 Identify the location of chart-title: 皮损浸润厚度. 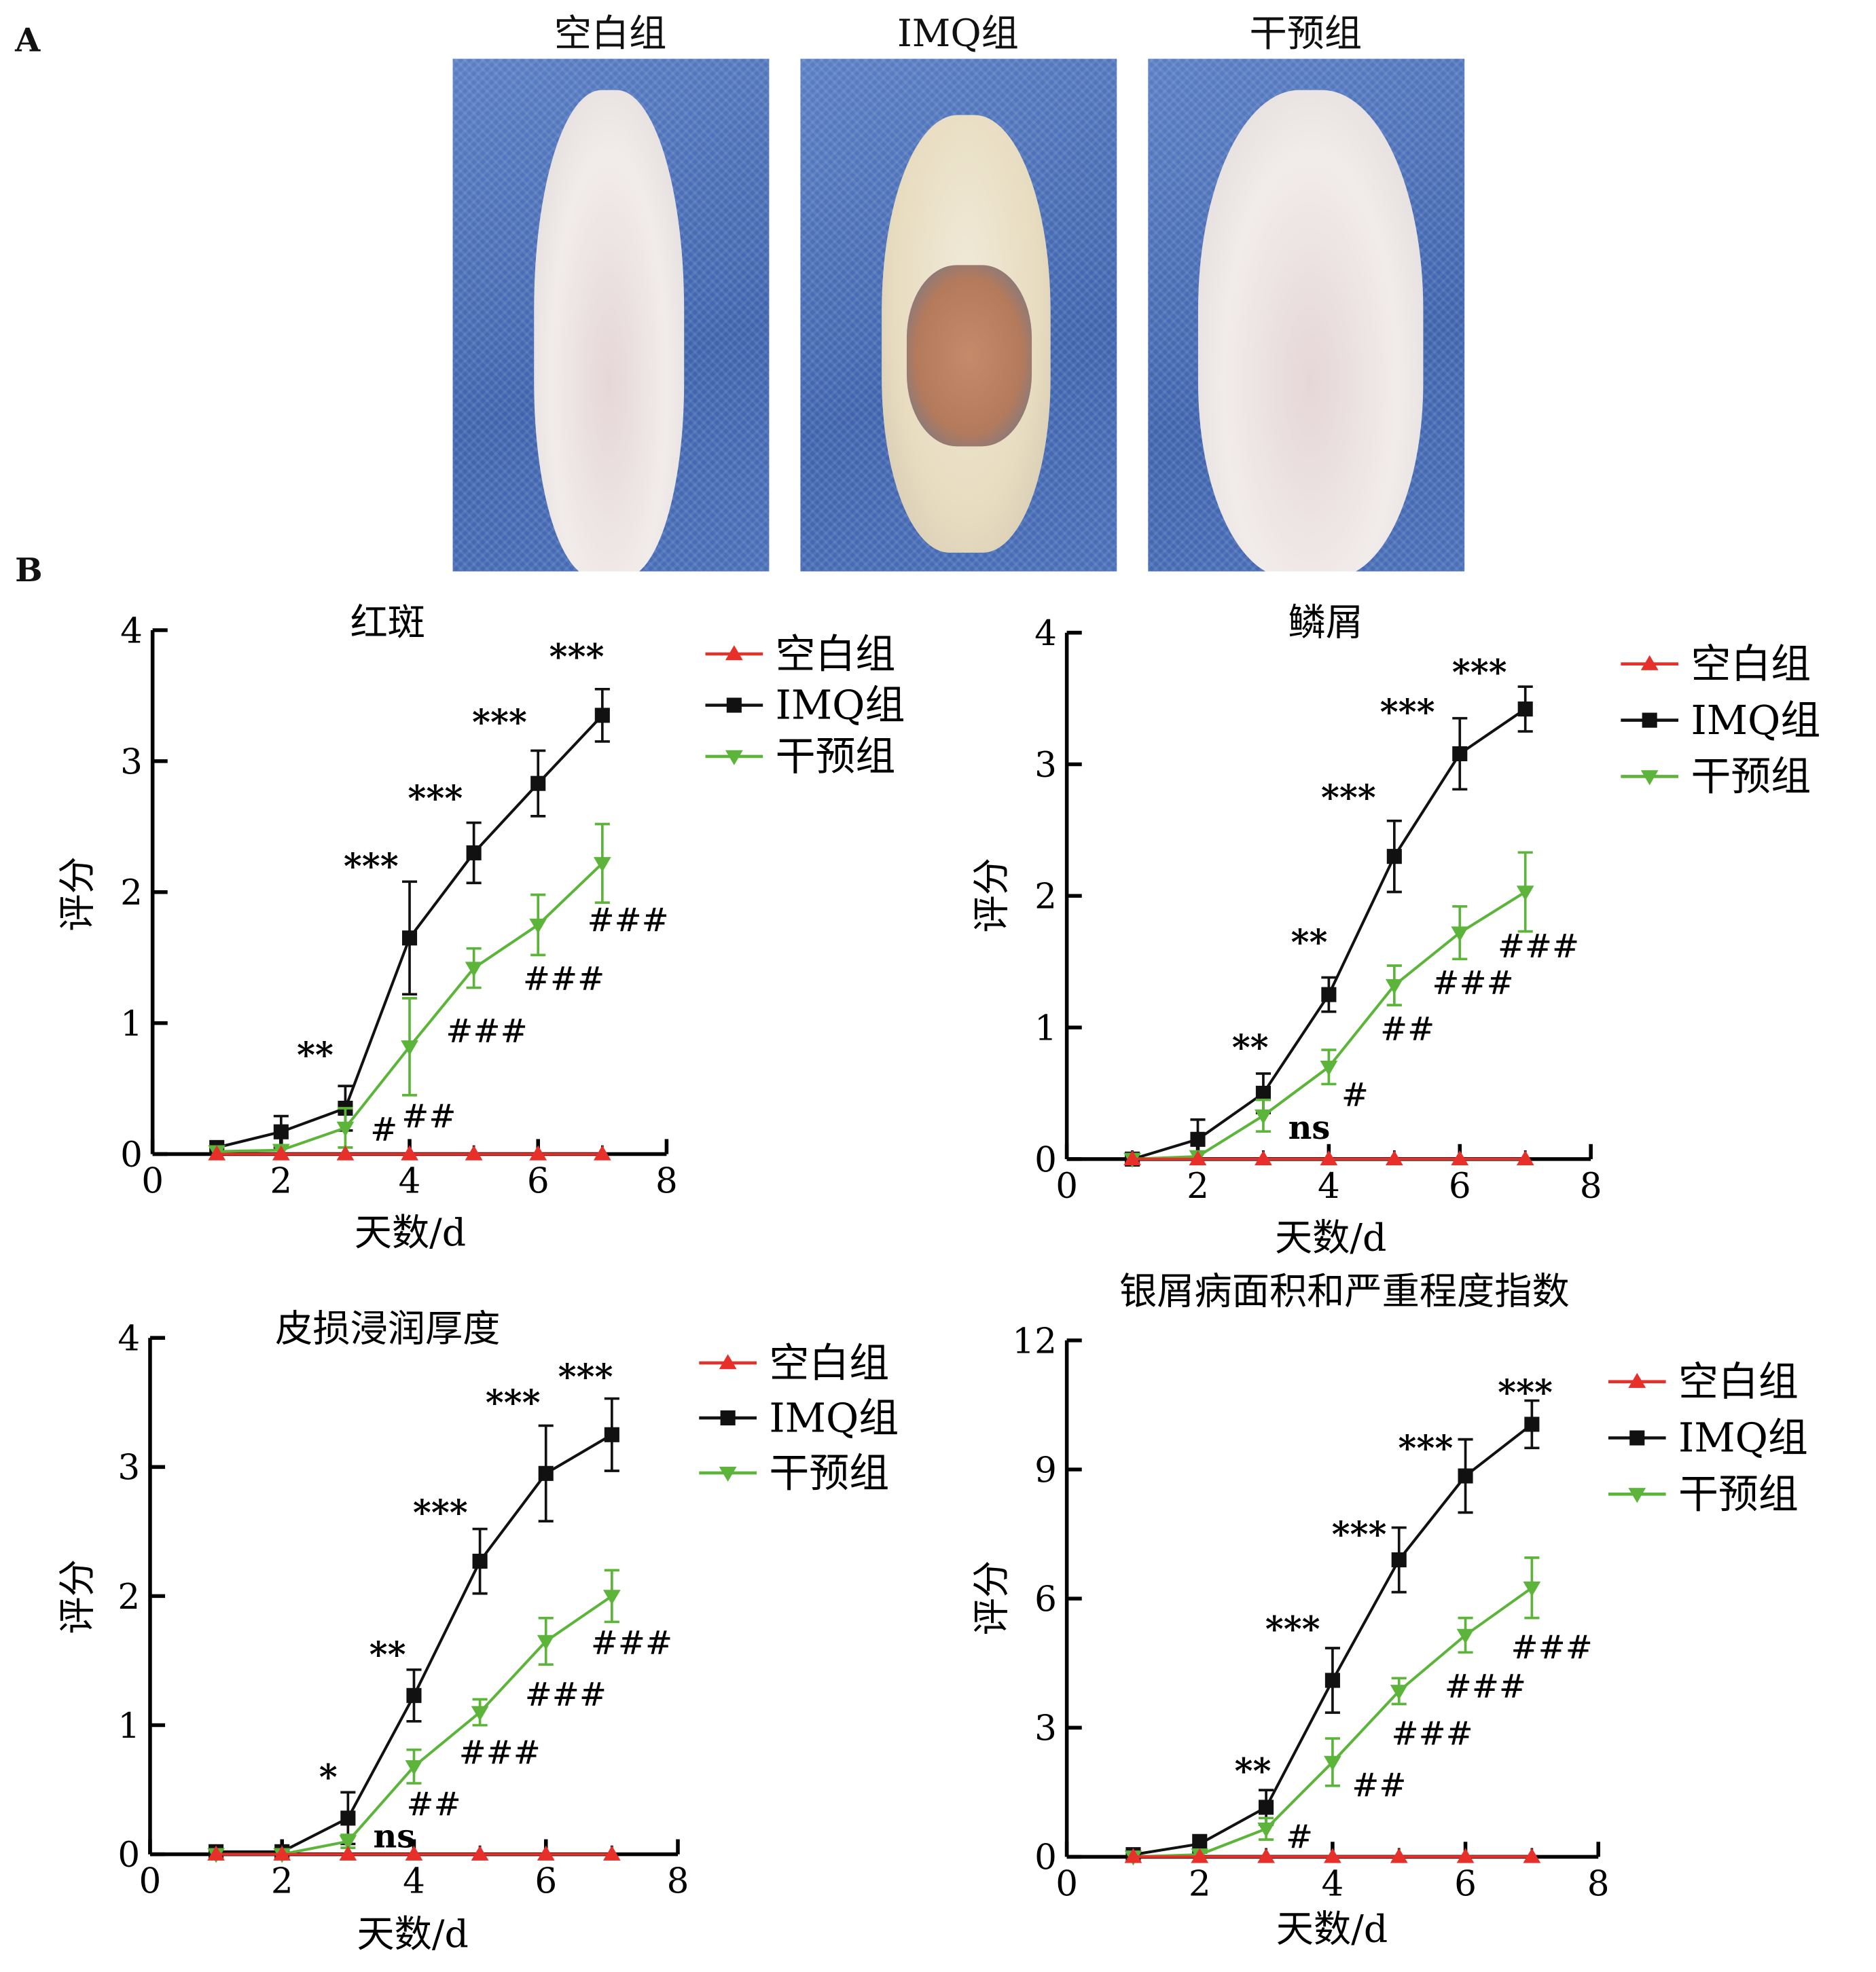
(388, 1329).